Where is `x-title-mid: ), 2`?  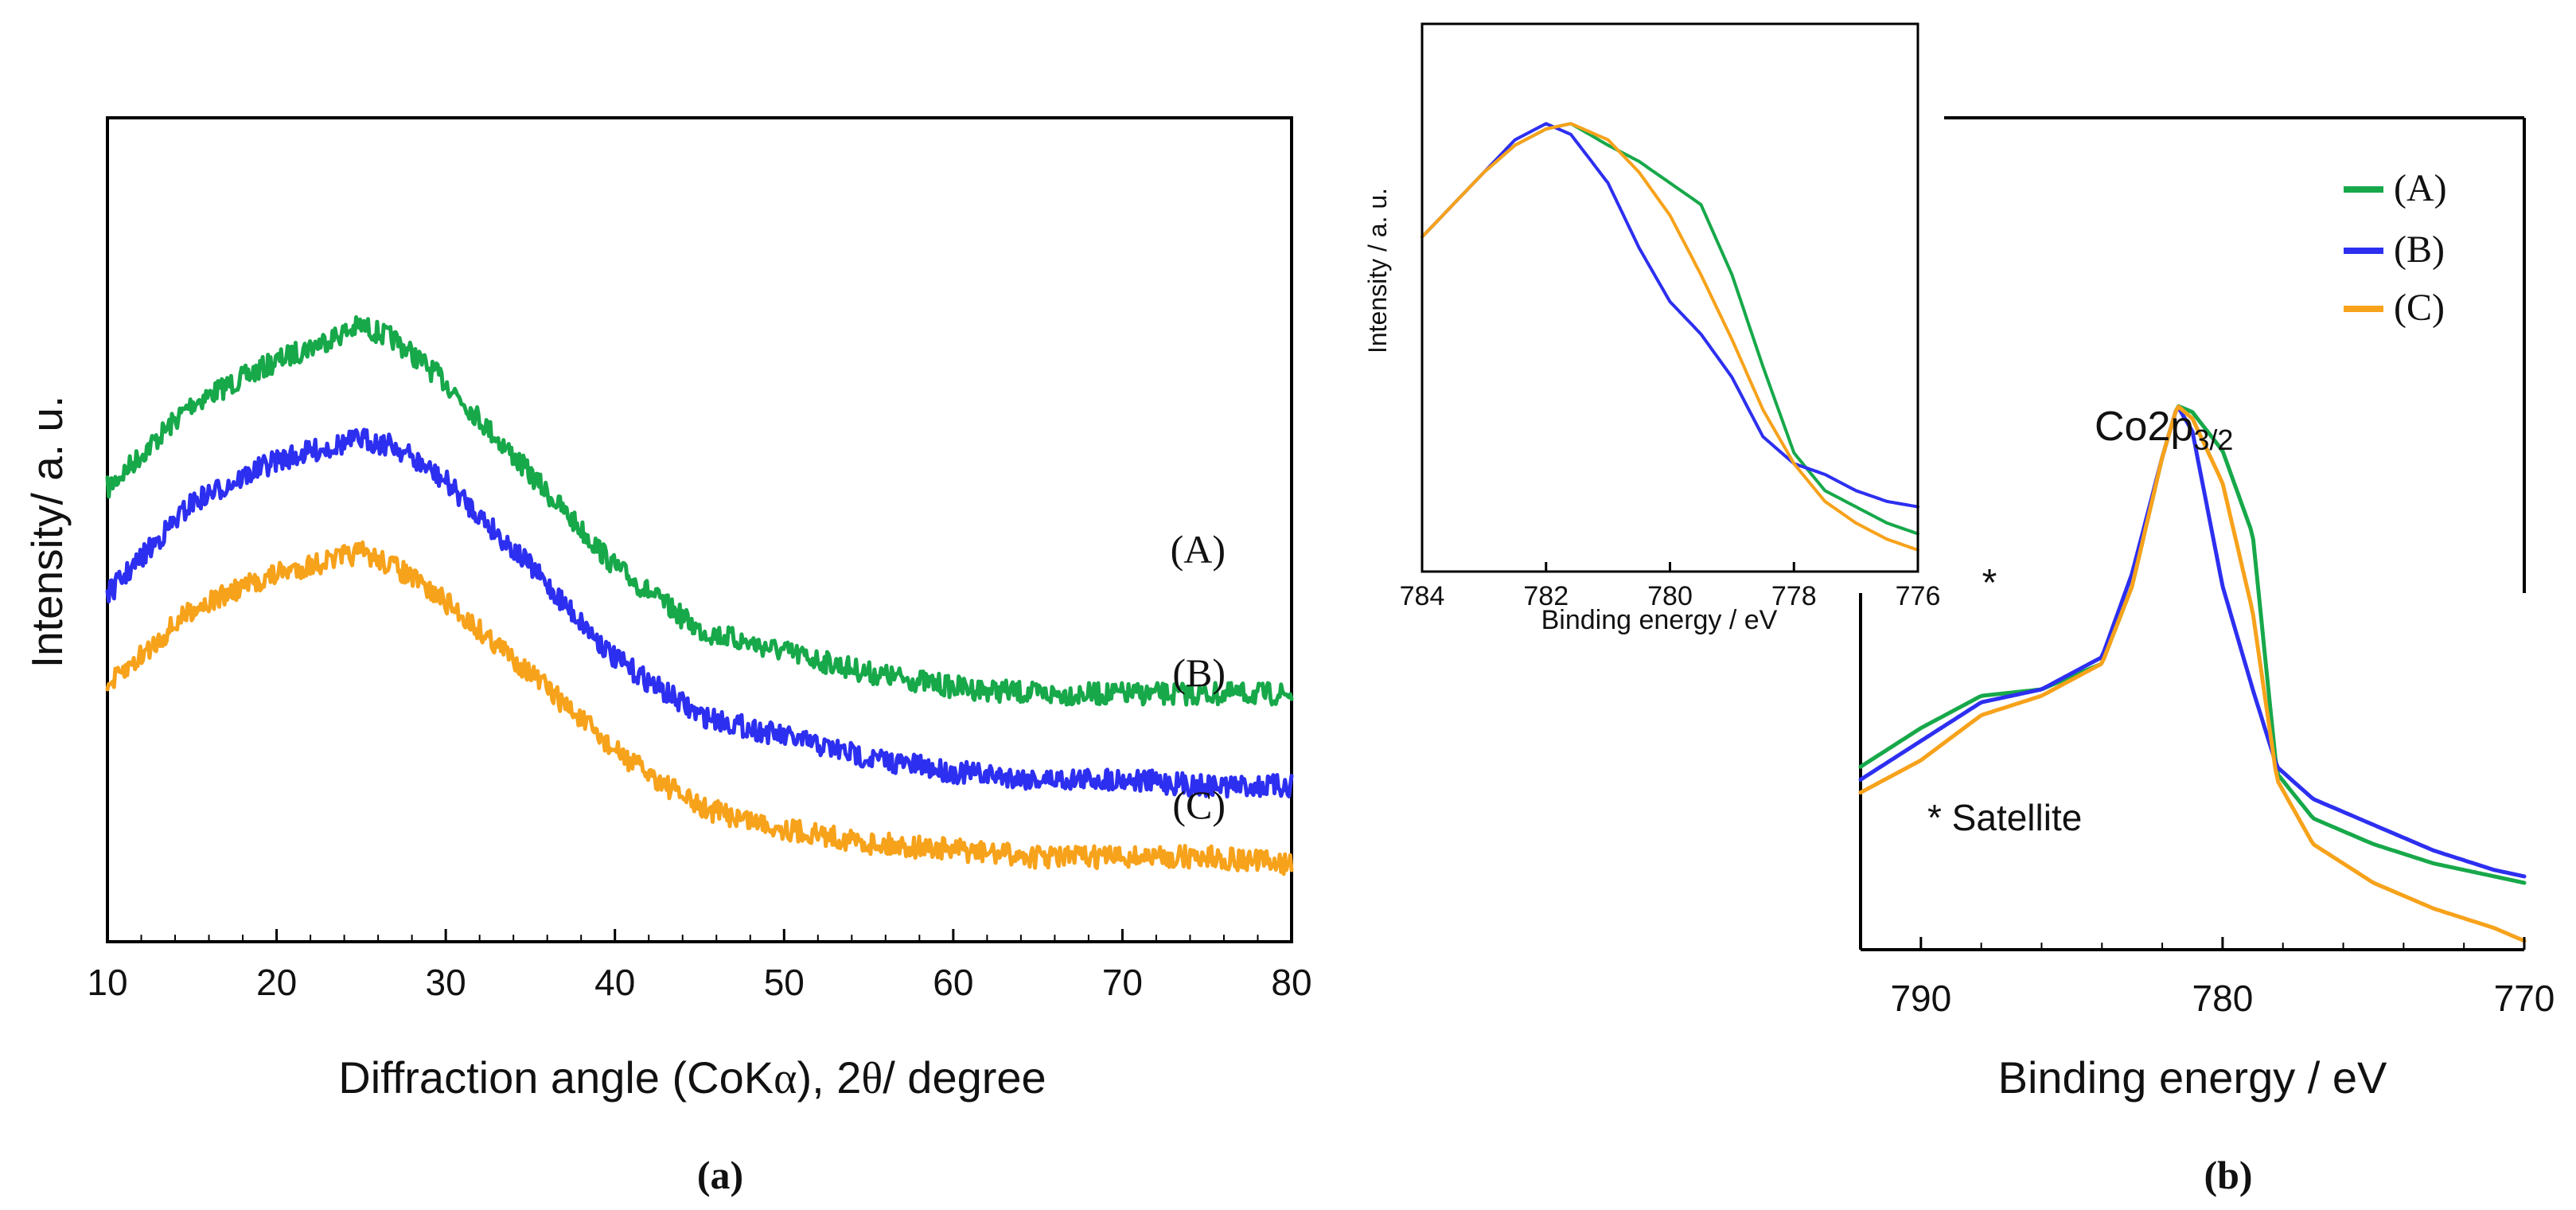 x-title-mid: ), 2 is located at coordinates (829, 1077).